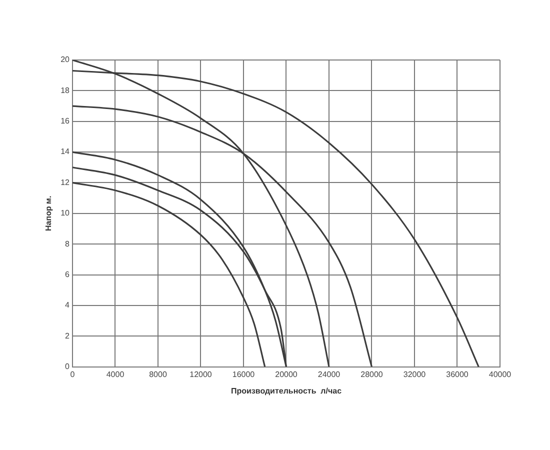 Image resolution: width=550 pixels, height=450 pixels. I want to click on x-tick-label: 40000, so click(500, 374).